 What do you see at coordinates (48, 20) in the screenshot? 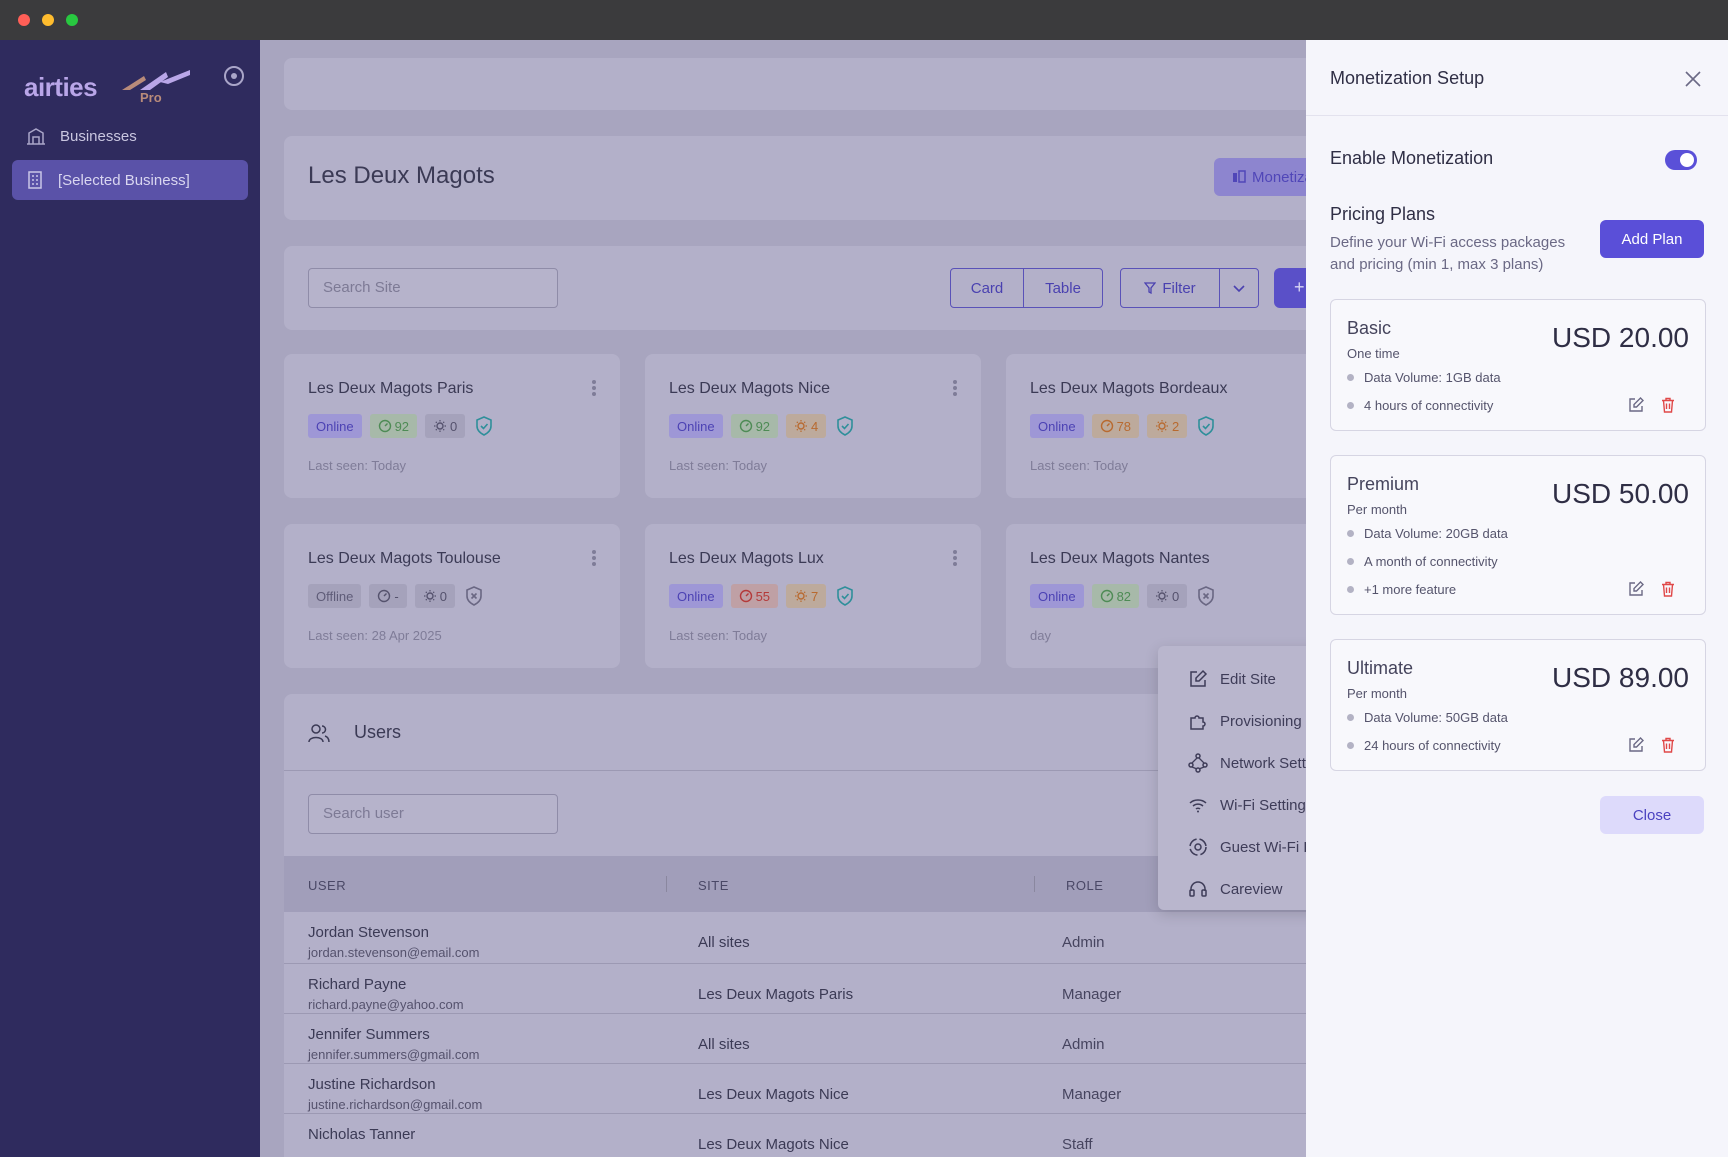
I see `minimize-window-button` at bounding box center [48, 20].